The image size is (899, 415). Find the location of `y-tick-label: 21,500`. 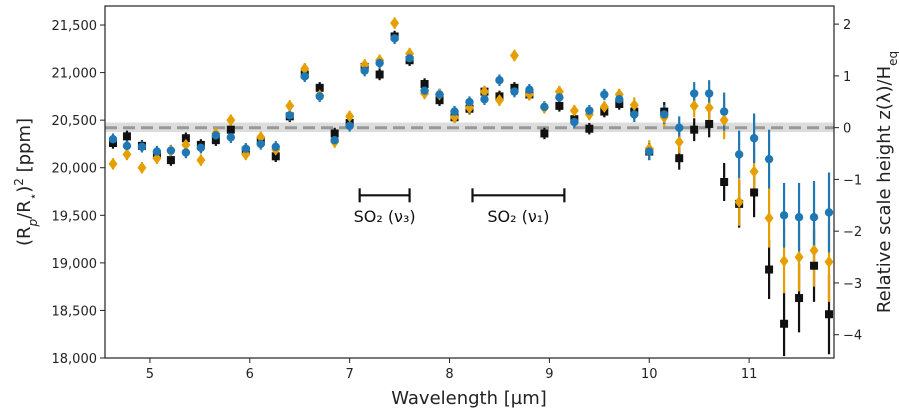

y-tick-label: 21,500 is located at coordinates (75, 26).